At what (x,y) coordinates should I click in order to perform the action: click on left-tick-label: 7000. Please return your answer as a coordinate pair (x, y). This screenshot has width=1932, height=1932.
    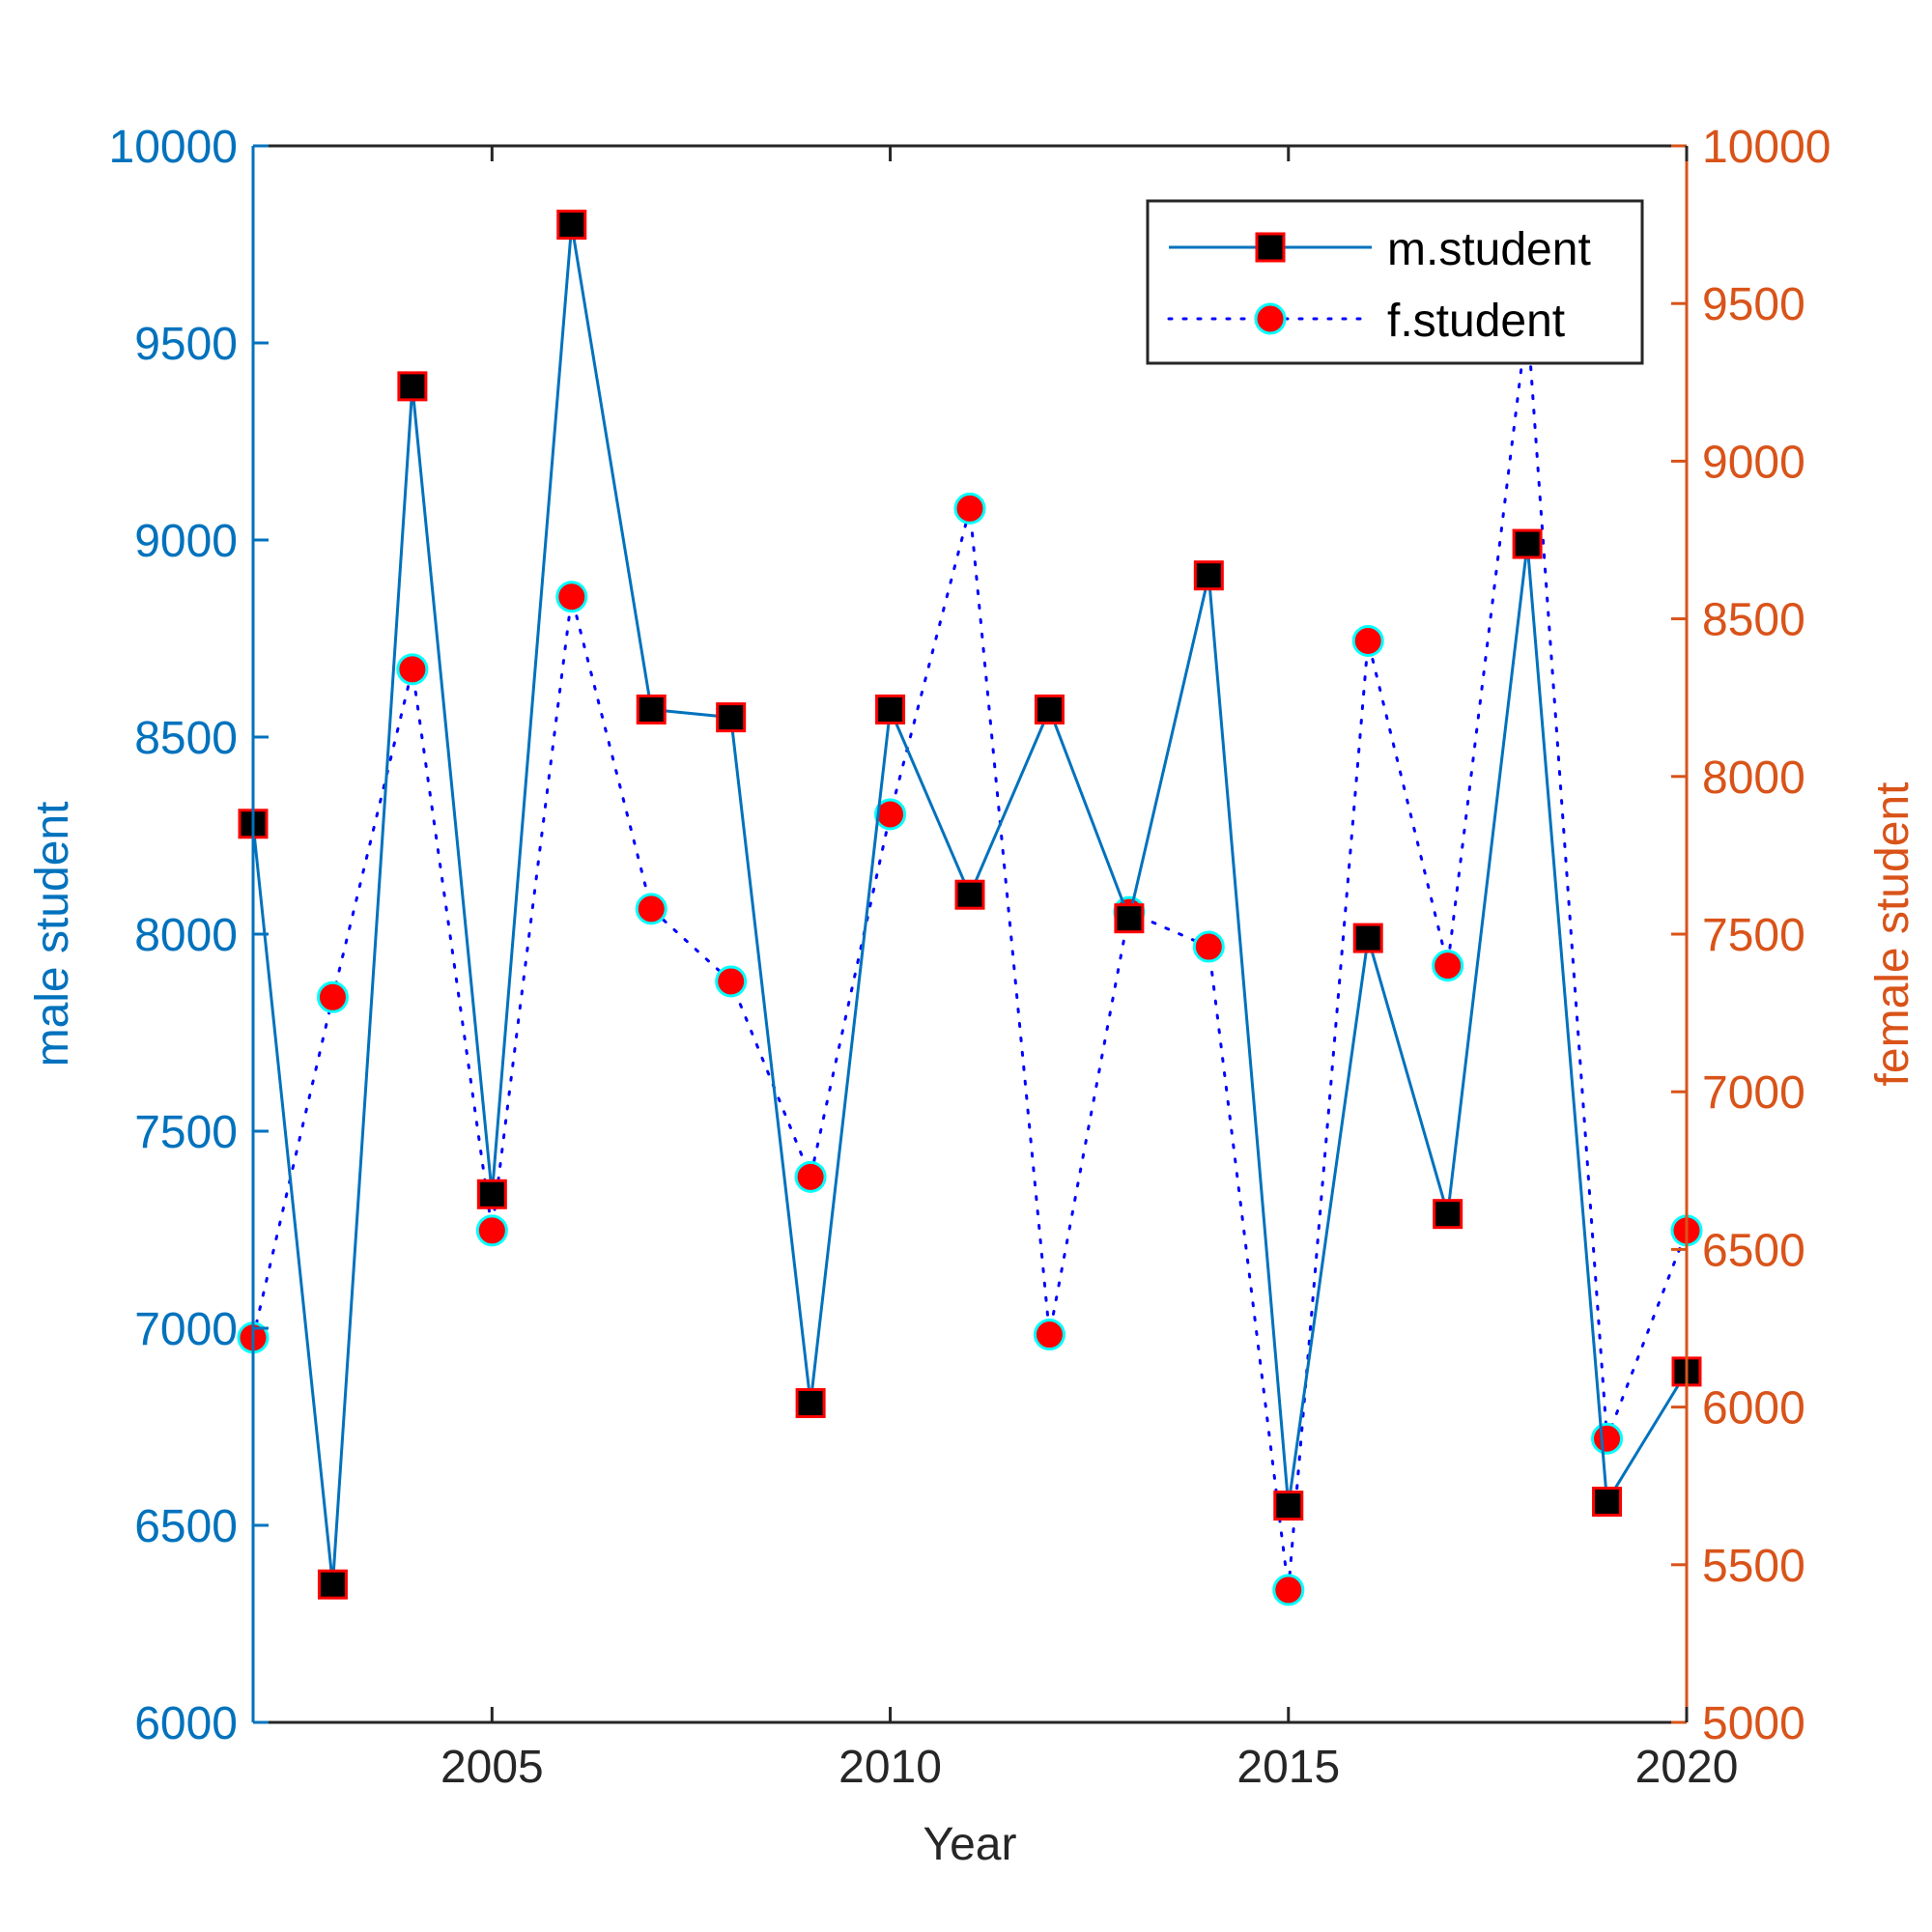
    Looking at the image, I should click on (186, 1329).